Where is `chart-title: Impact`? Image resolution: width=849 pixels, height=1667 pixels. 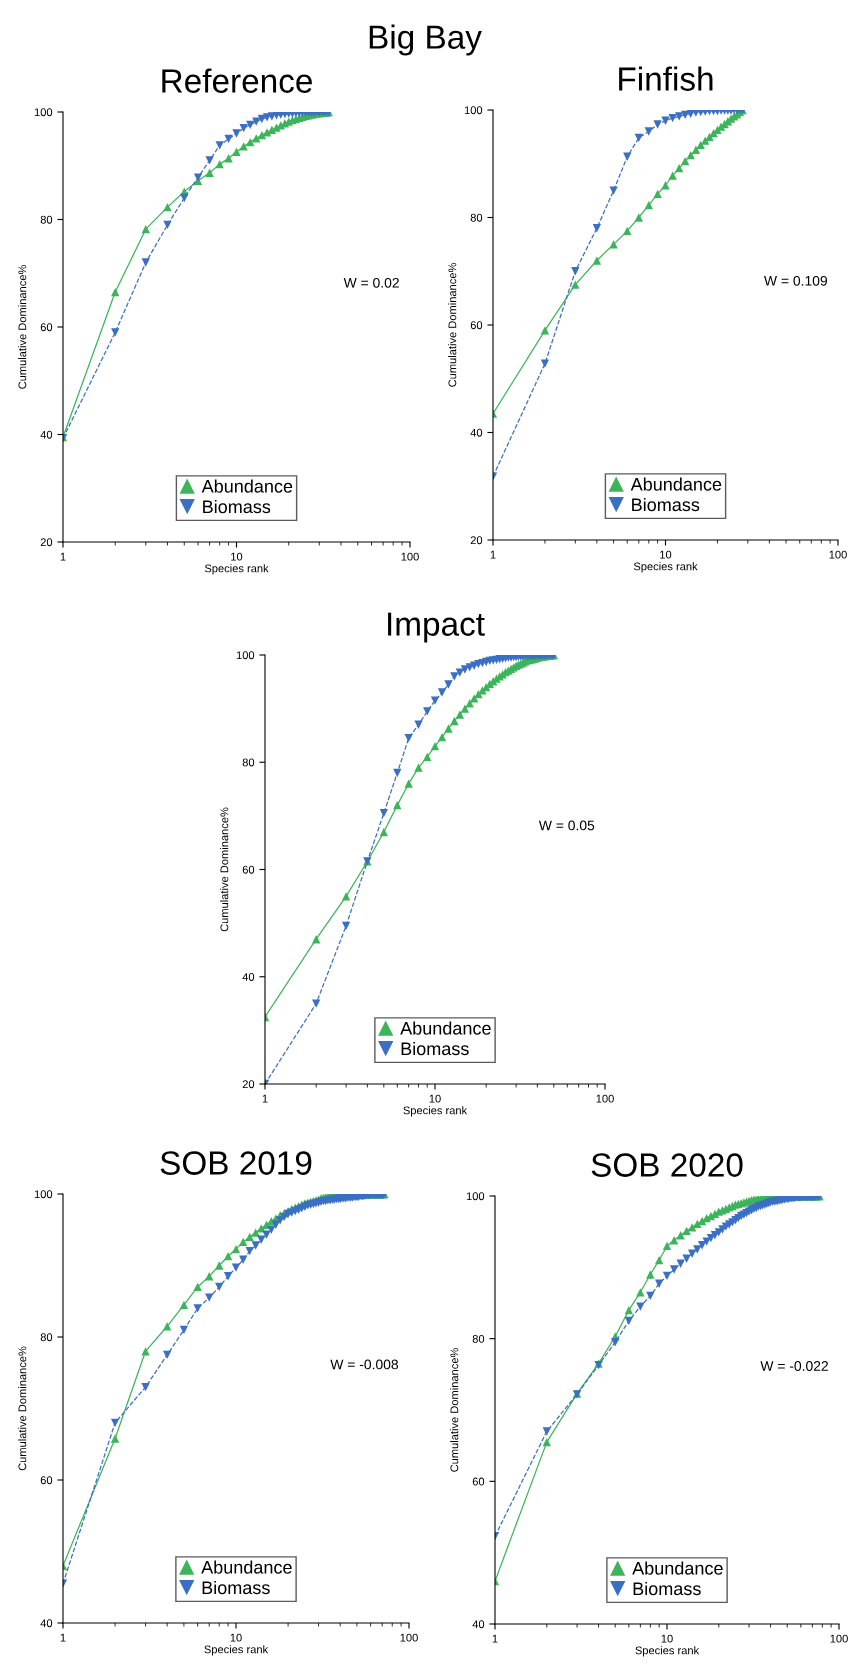
chart-title: Impact is located at coordinates (436, 627).